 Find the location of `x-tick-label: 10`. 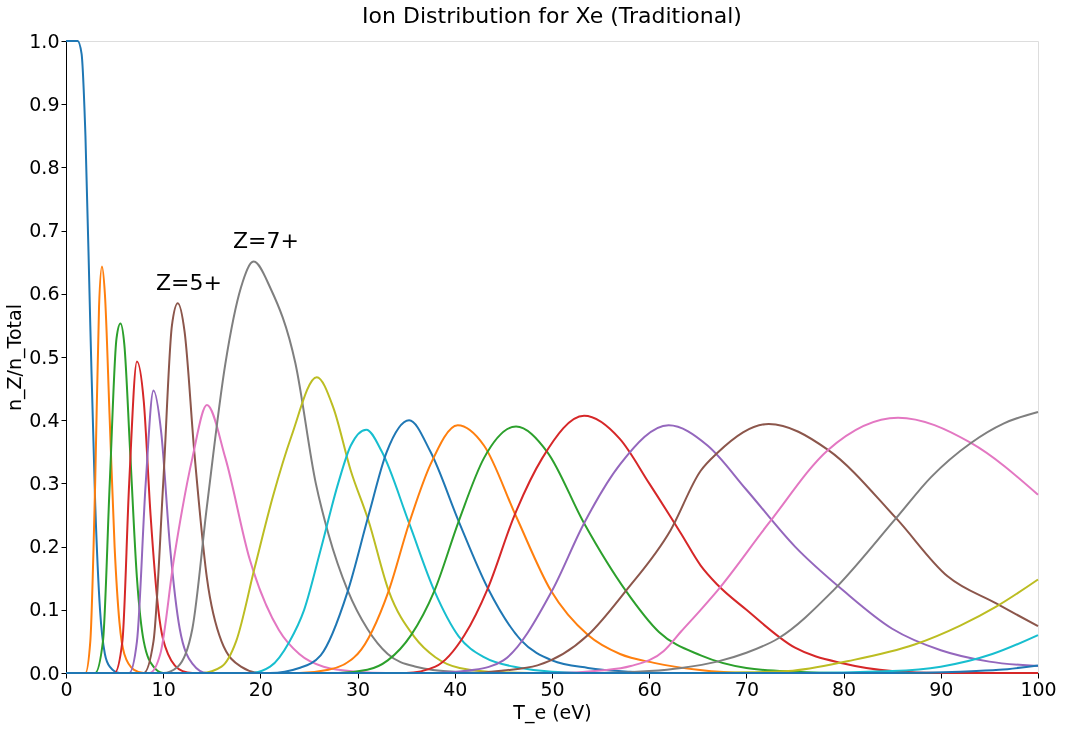

x-tick-label: 10 is located at coordinates (163, 688).